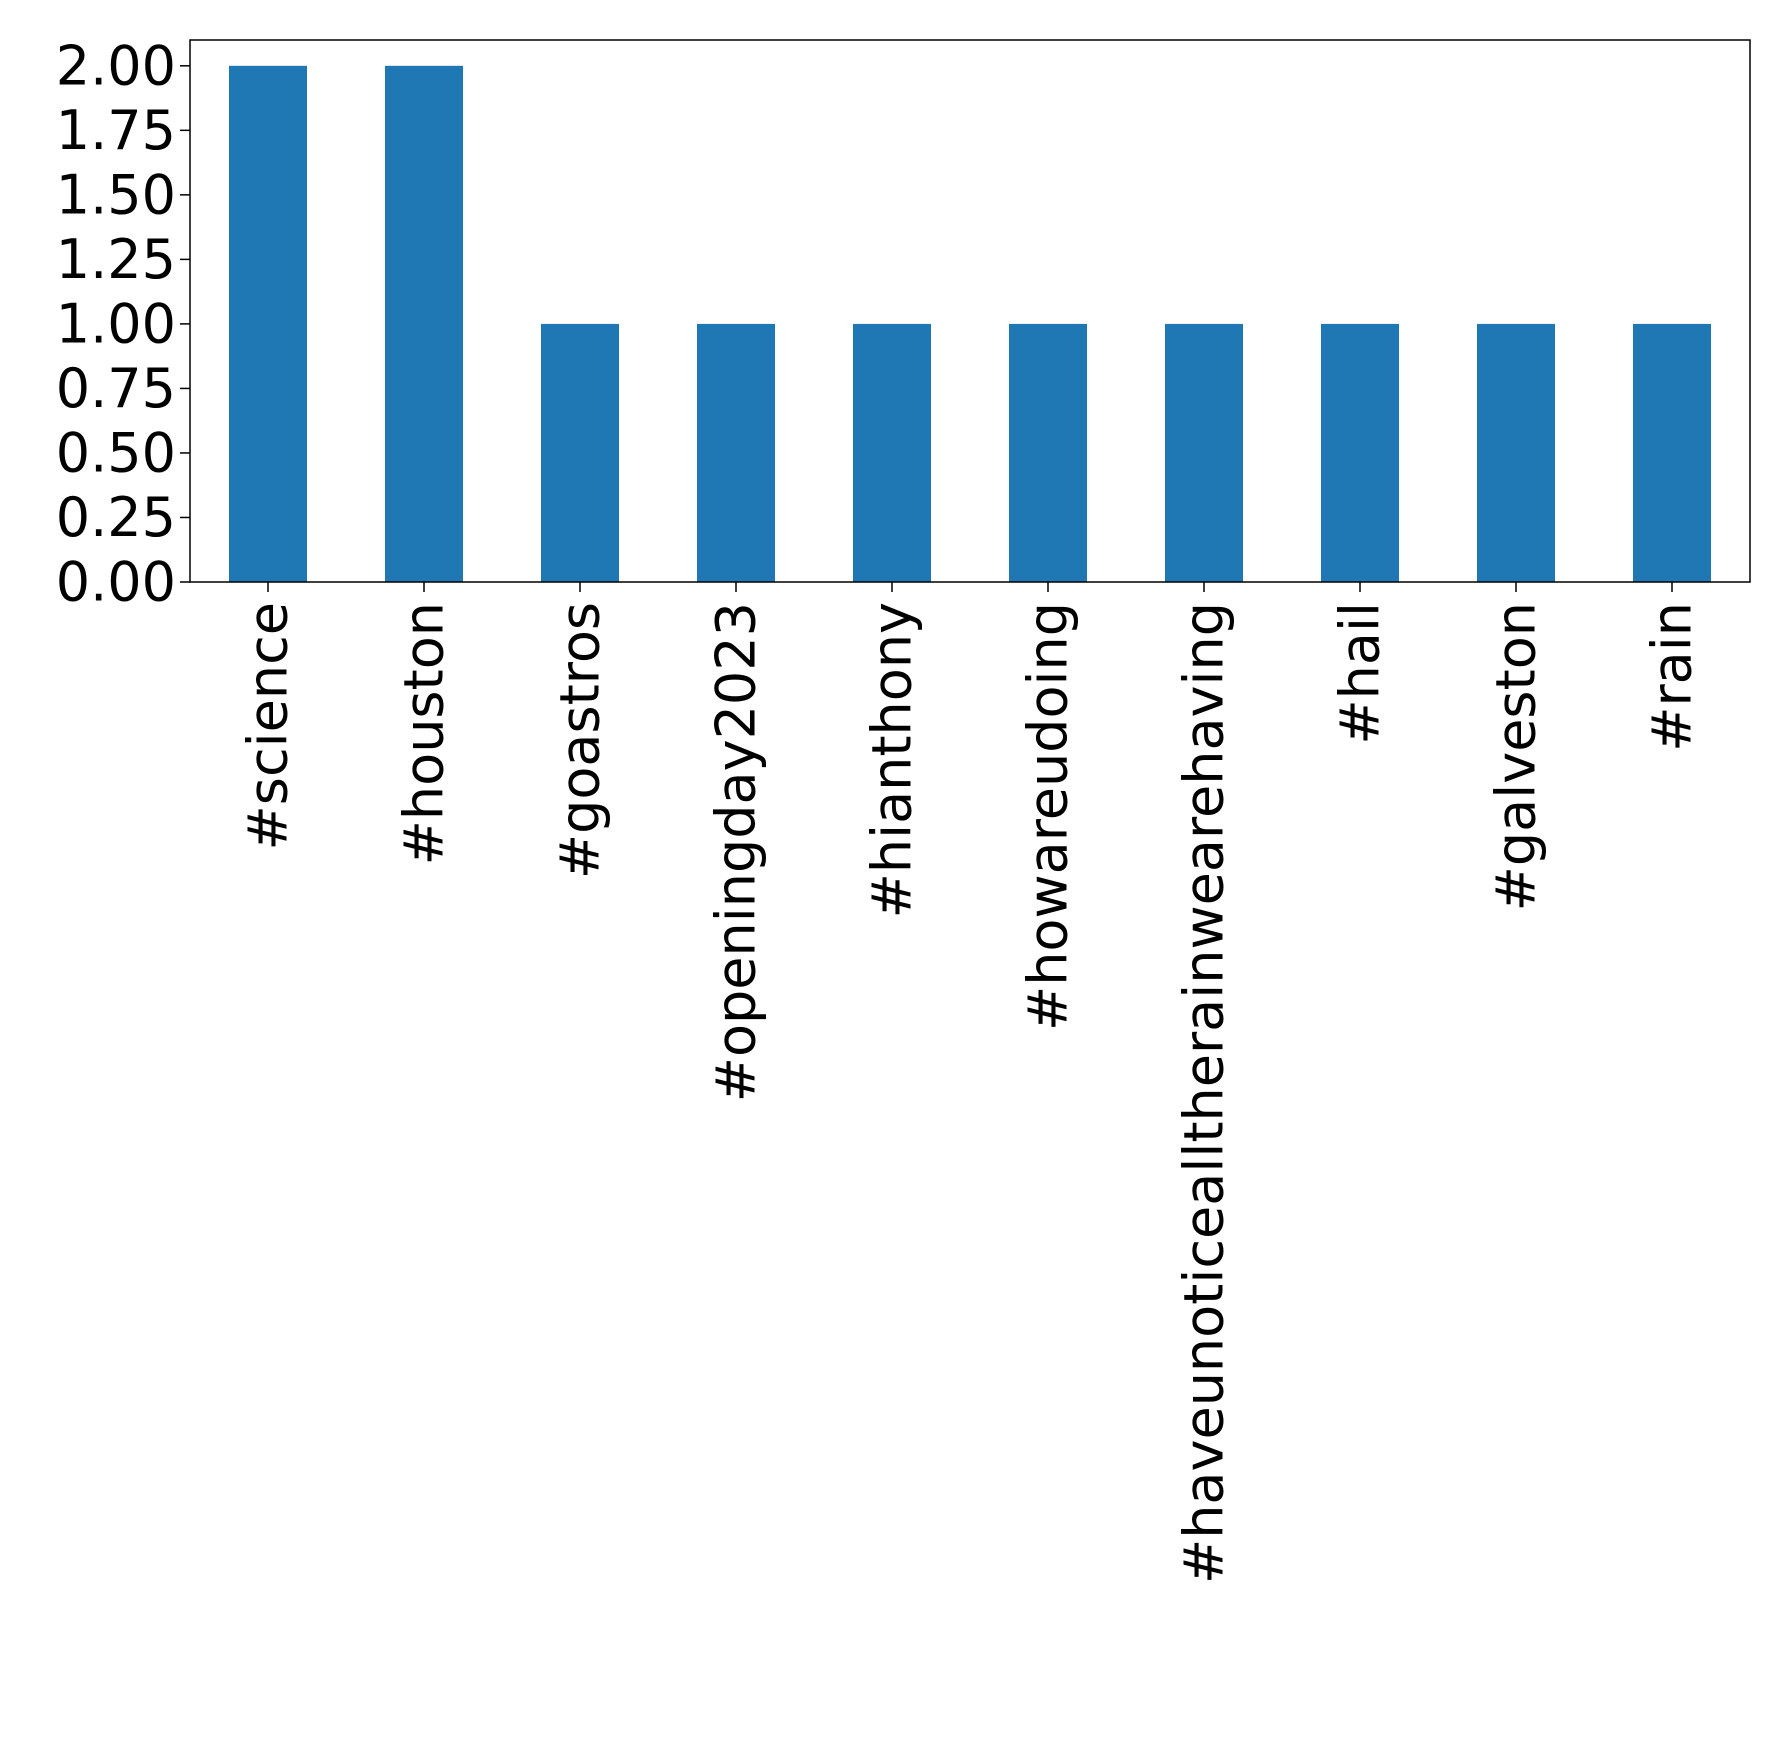 This screenshot has height=1764, width=1778. I want to click on y-tick-label: 2.00, so click(116, 65).